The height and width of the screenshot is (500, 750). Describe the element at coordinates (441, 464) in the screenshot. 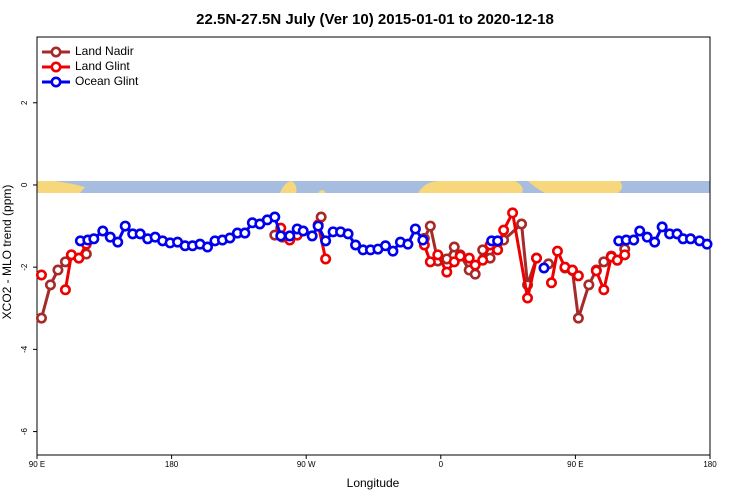

I see `x-tick-label: 0` at that location.